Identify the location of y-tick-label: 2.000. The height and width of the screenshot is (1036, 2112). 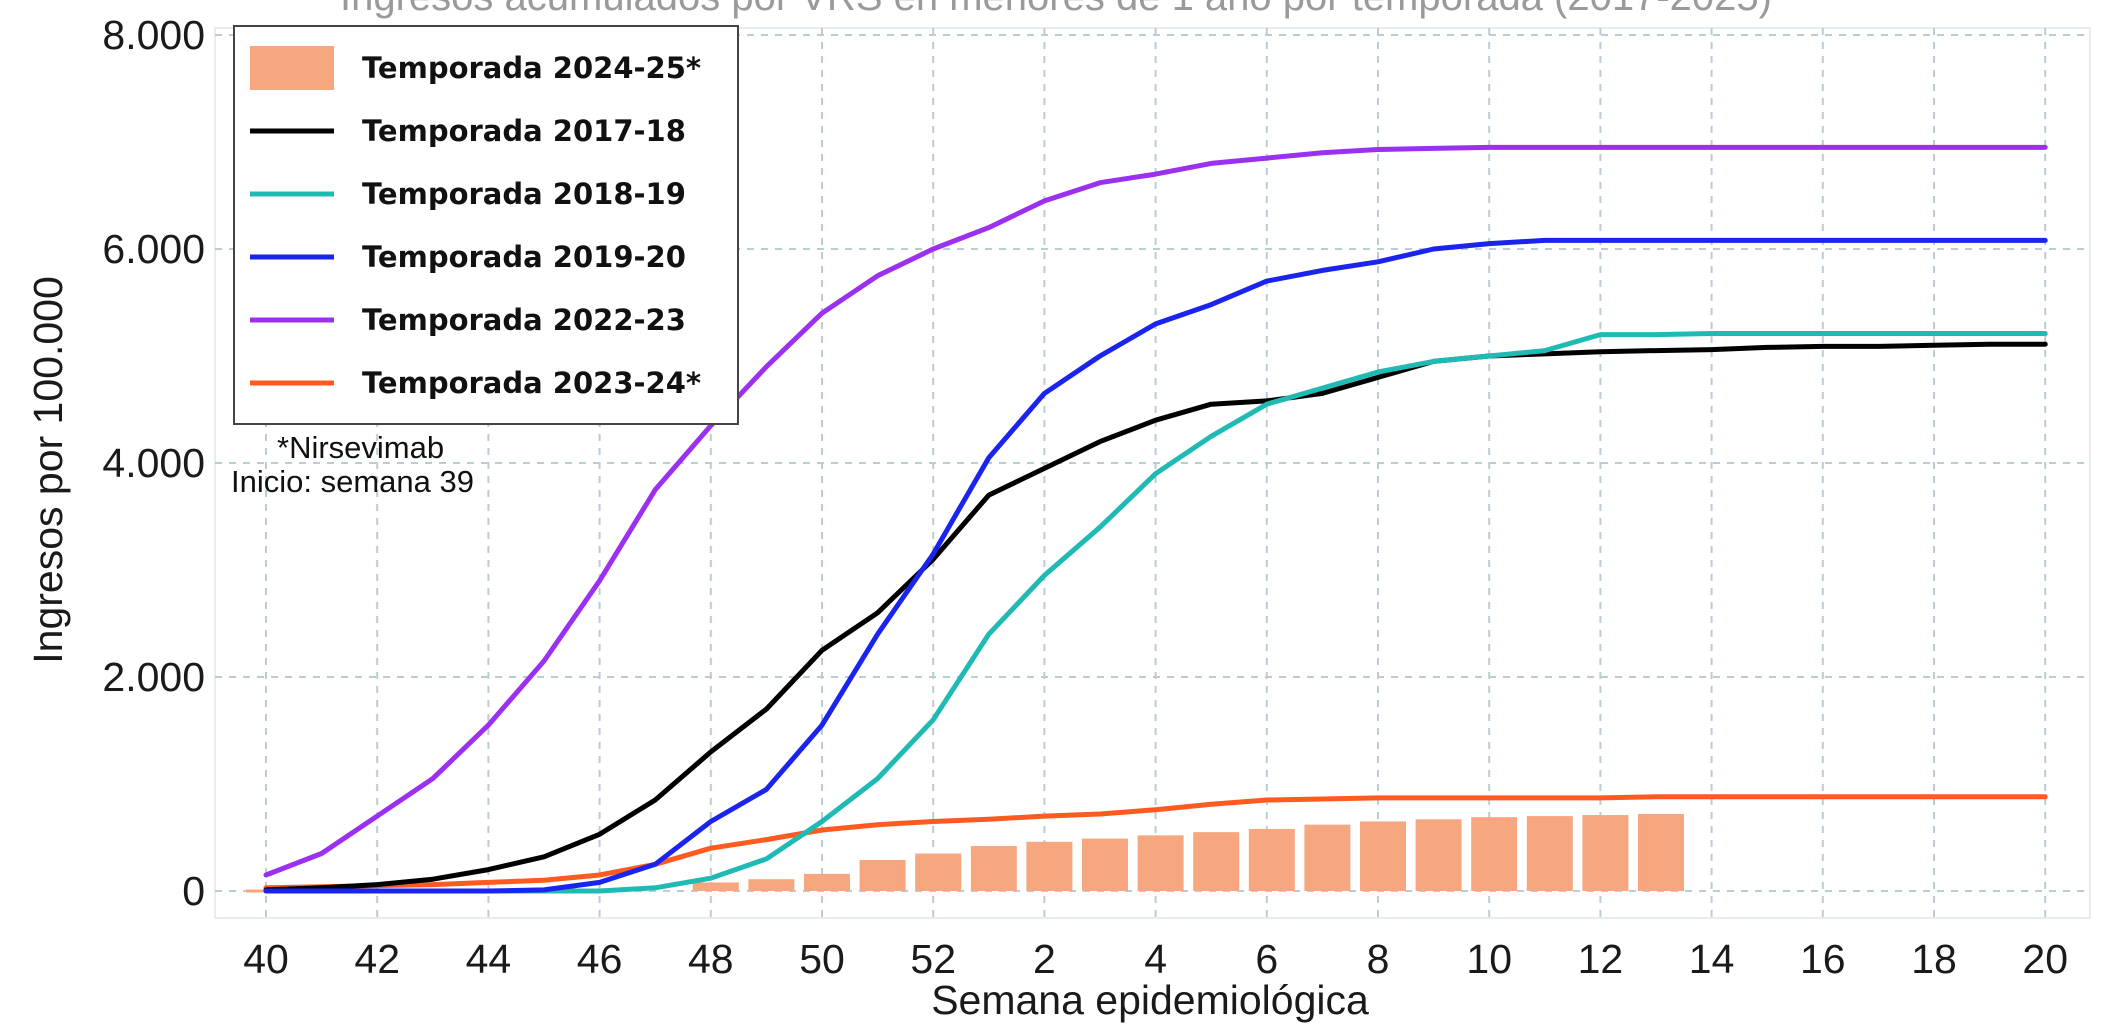
(153, 677).